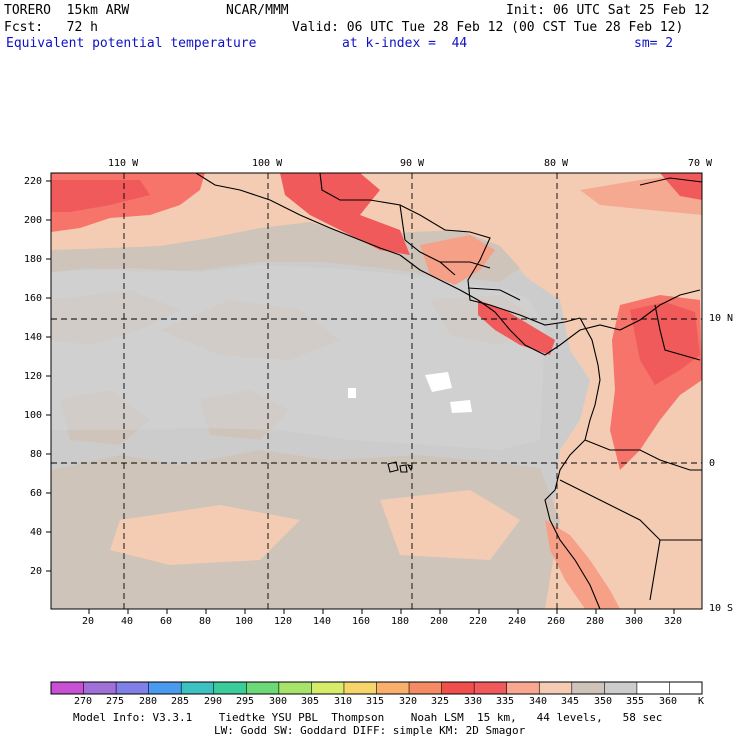  What do you see at coordinates (83, 701) in the screenshot?
I see `colorbar-label: 270` at bounding box center [83, 701].